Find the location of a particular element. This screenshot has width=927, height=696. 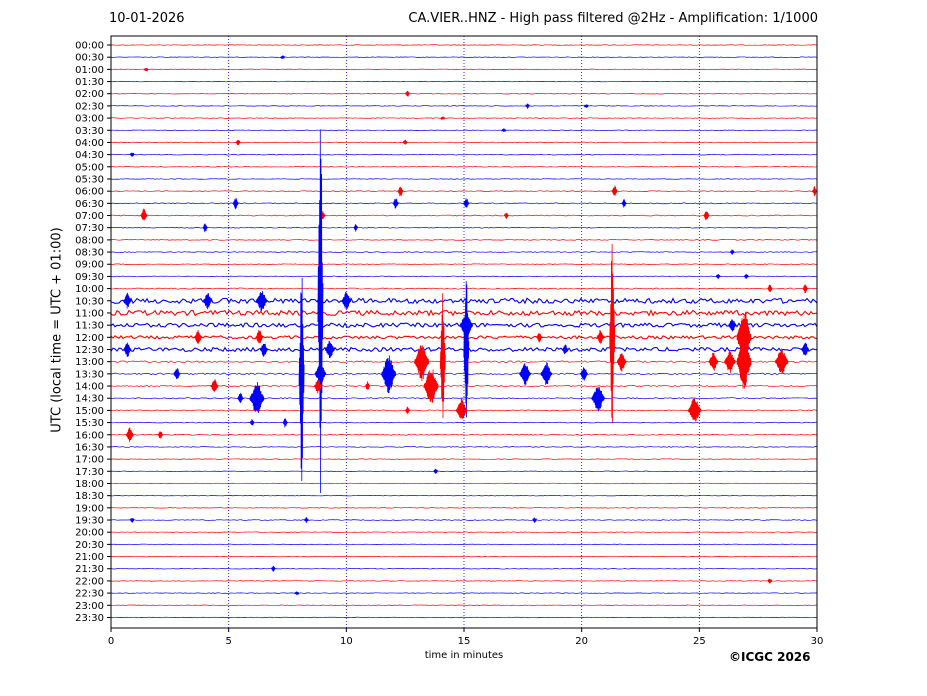

y-tick-label: 20:00 is located at coordinates (89, 533).